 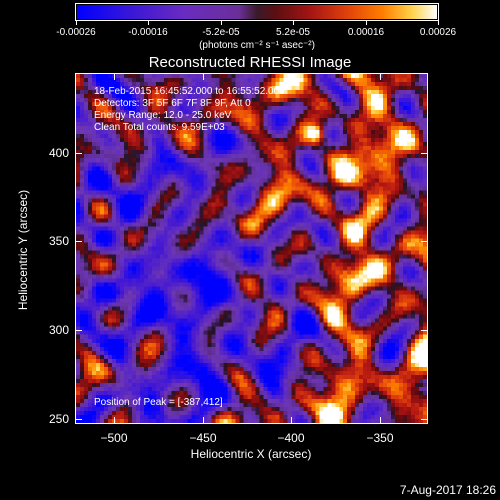 I want to click on colorbar-gradient, so click(x=257, y=12).